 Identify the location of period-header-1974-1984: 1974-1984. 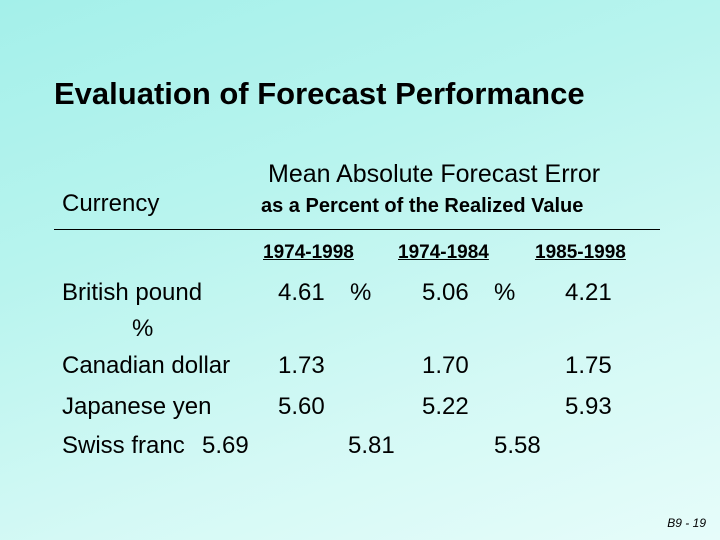
(443, 252).